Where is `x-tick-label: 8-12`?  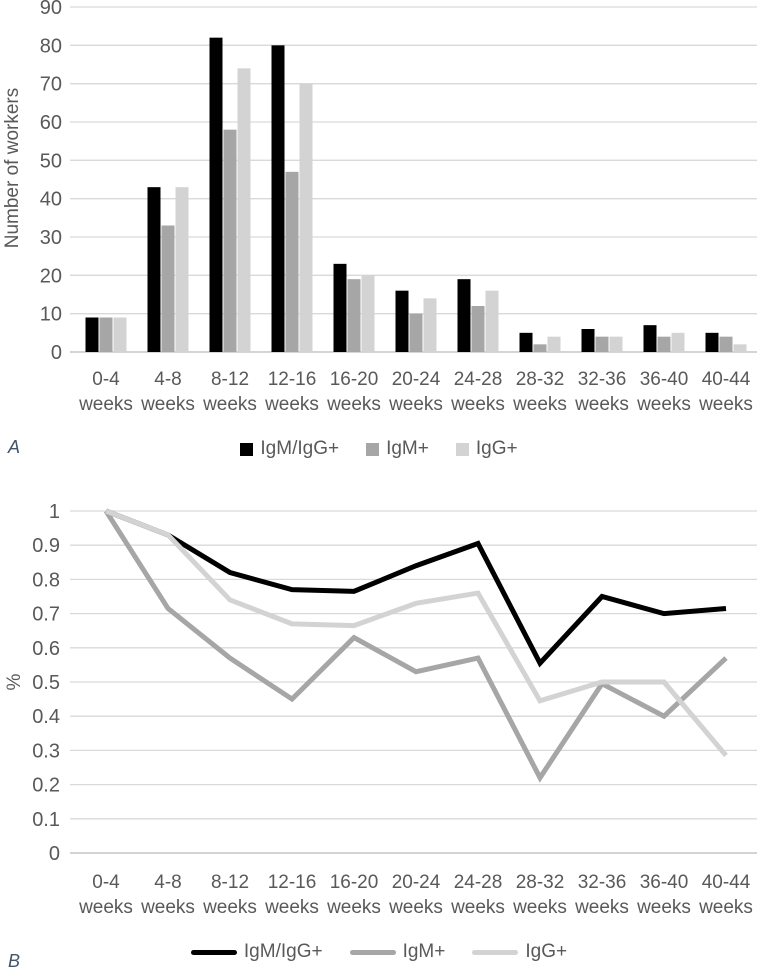 x-tick-label: 8-12 is located at coordinates (230, 882).